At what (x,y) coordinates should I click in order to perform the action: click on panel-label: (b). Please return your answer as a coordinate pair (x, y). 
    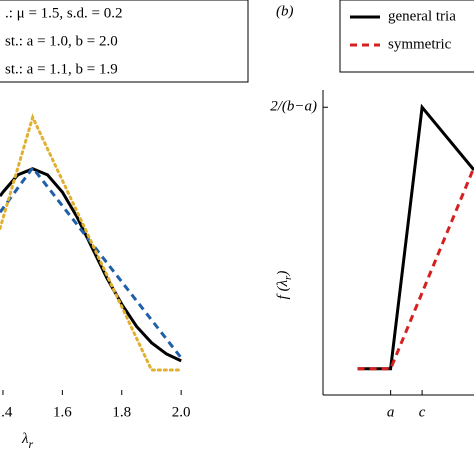
    Looking at the image, I should click on (285, 11).